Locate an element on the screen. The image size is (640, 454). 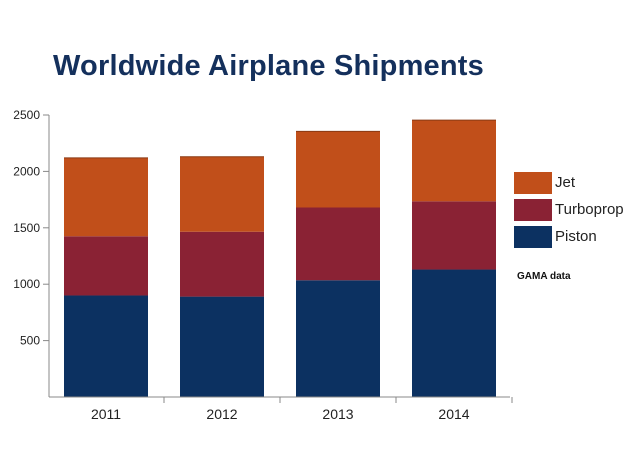
legend-label-turboprop: Turboprop is located at coordinates (589, 209).